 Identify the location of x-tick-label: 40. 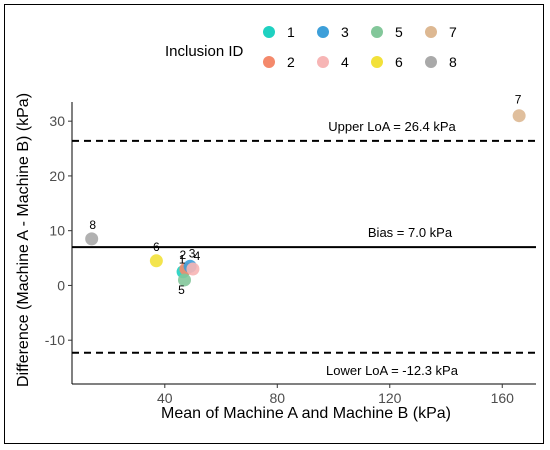
(165, 398).